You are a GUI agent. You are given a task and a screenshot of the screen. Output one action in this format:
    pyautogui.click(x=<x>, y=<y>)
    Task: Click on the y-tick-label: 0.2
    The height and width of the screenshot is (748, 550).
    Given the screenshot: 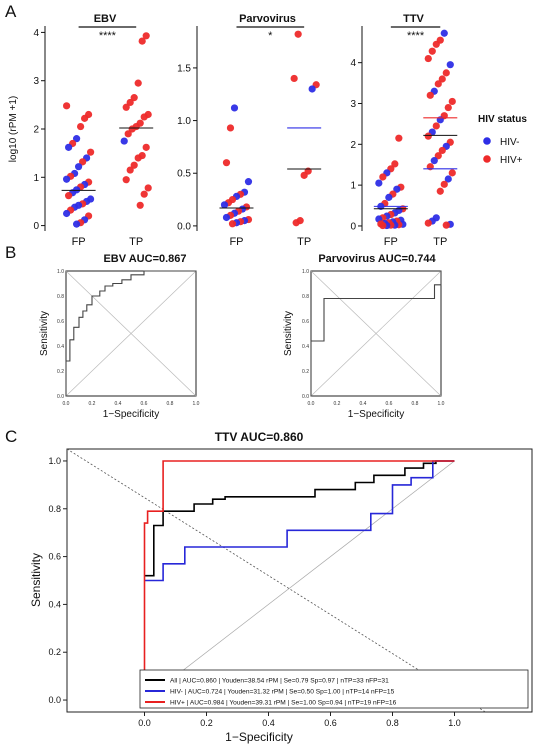 What is the action you would take?
    pyautogui.click(x=305, y=372)
    